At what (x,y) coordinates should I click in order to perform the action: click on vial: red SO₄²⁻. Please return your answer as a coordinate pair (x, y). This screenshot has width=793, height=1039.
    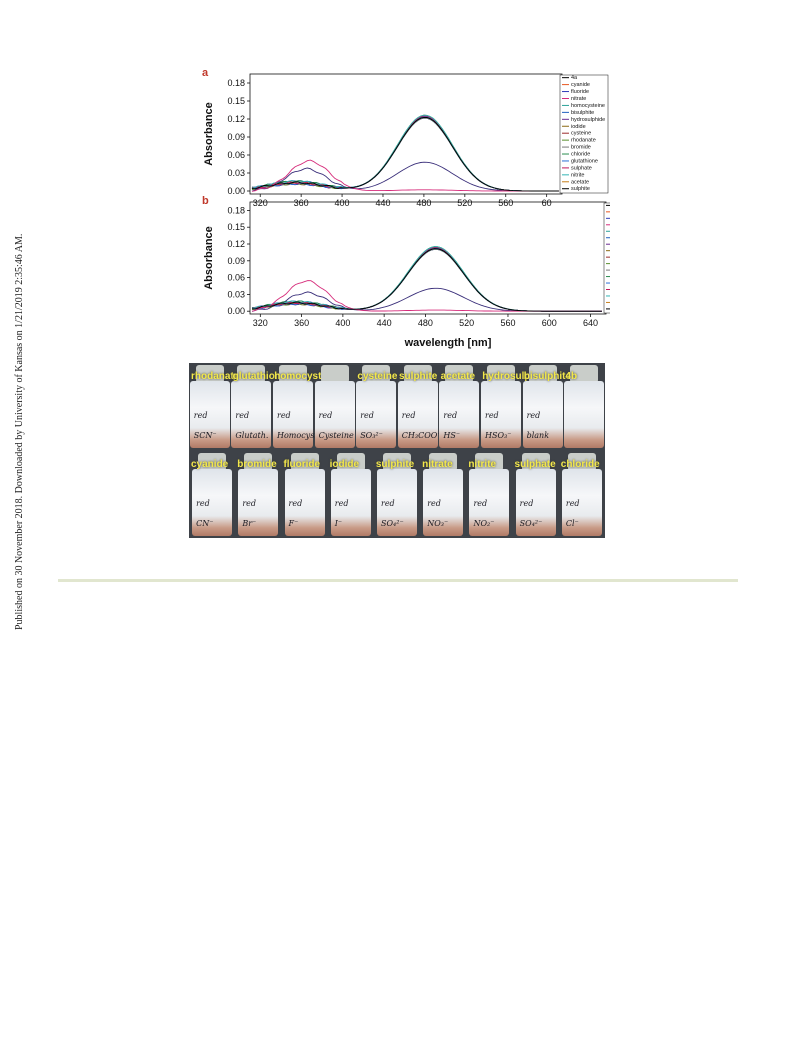
    Looking at the image, I should click on (397, 494).